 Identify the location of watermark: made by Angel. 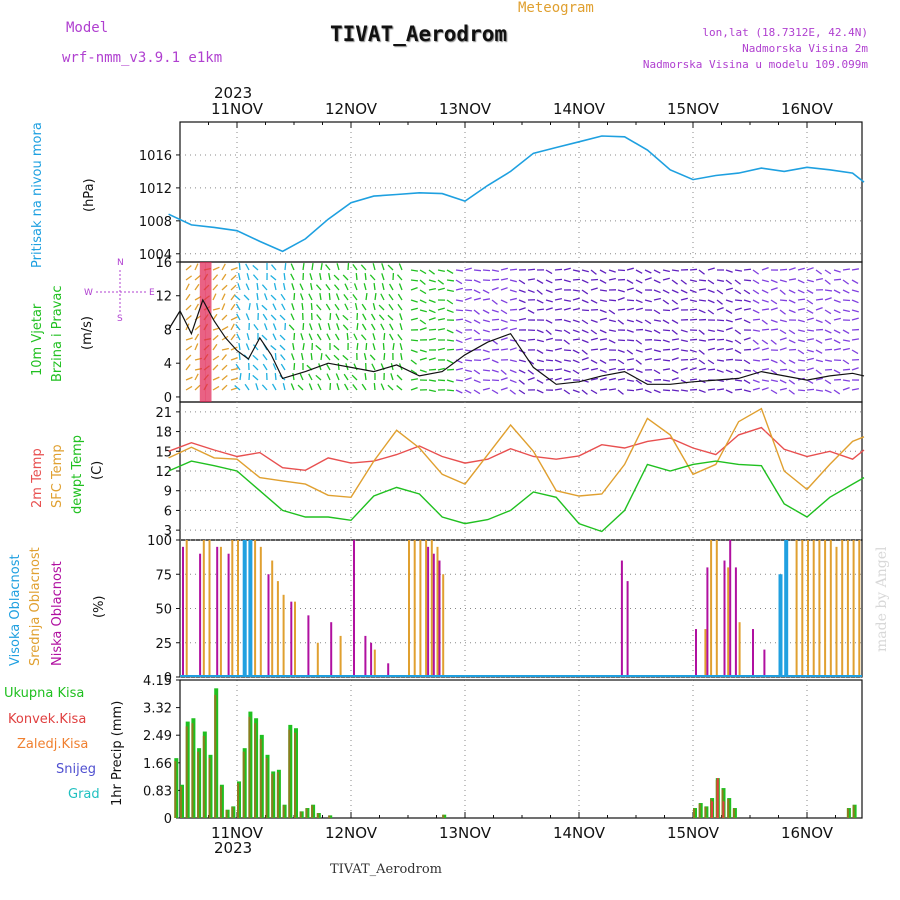
(882, 599).